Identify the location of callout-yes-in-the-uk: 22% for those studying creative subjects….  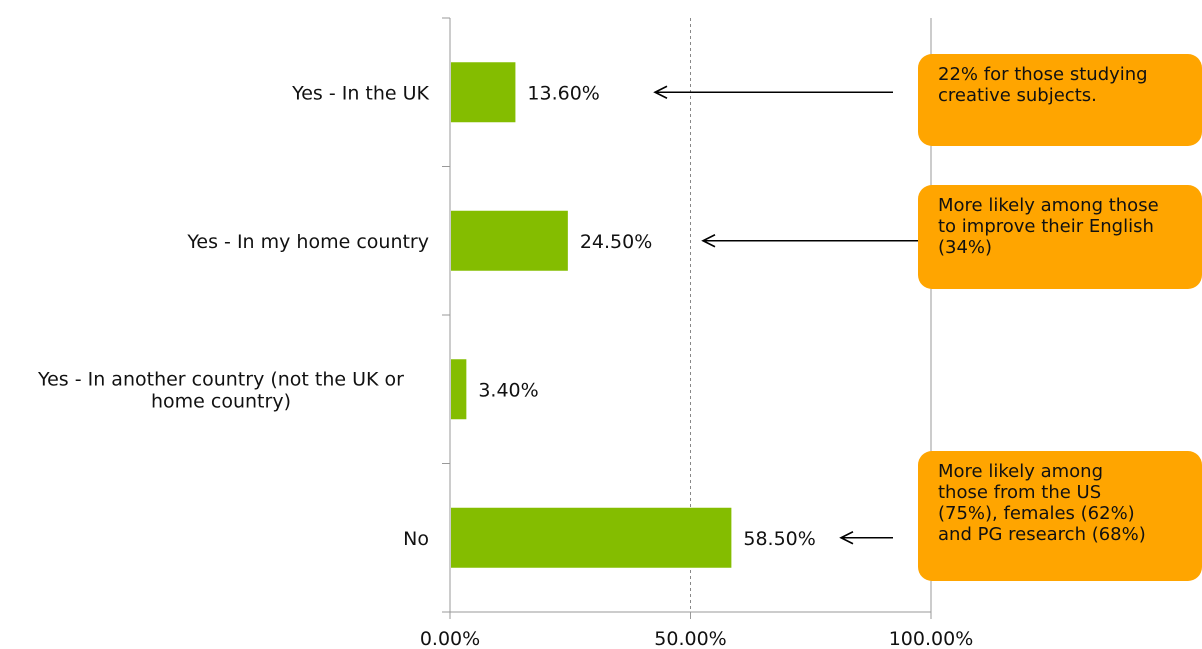
(1060, 100).